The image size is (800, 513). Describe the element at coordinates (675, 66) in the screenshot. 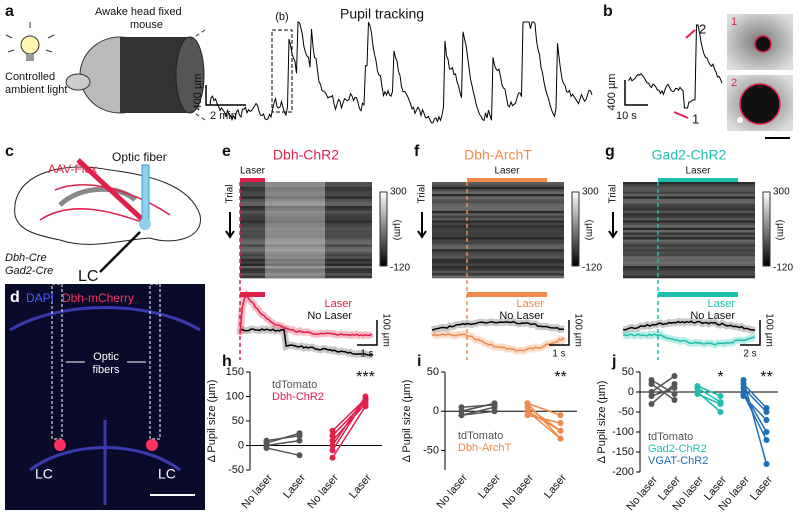

I see `pupil-trace` at that location.